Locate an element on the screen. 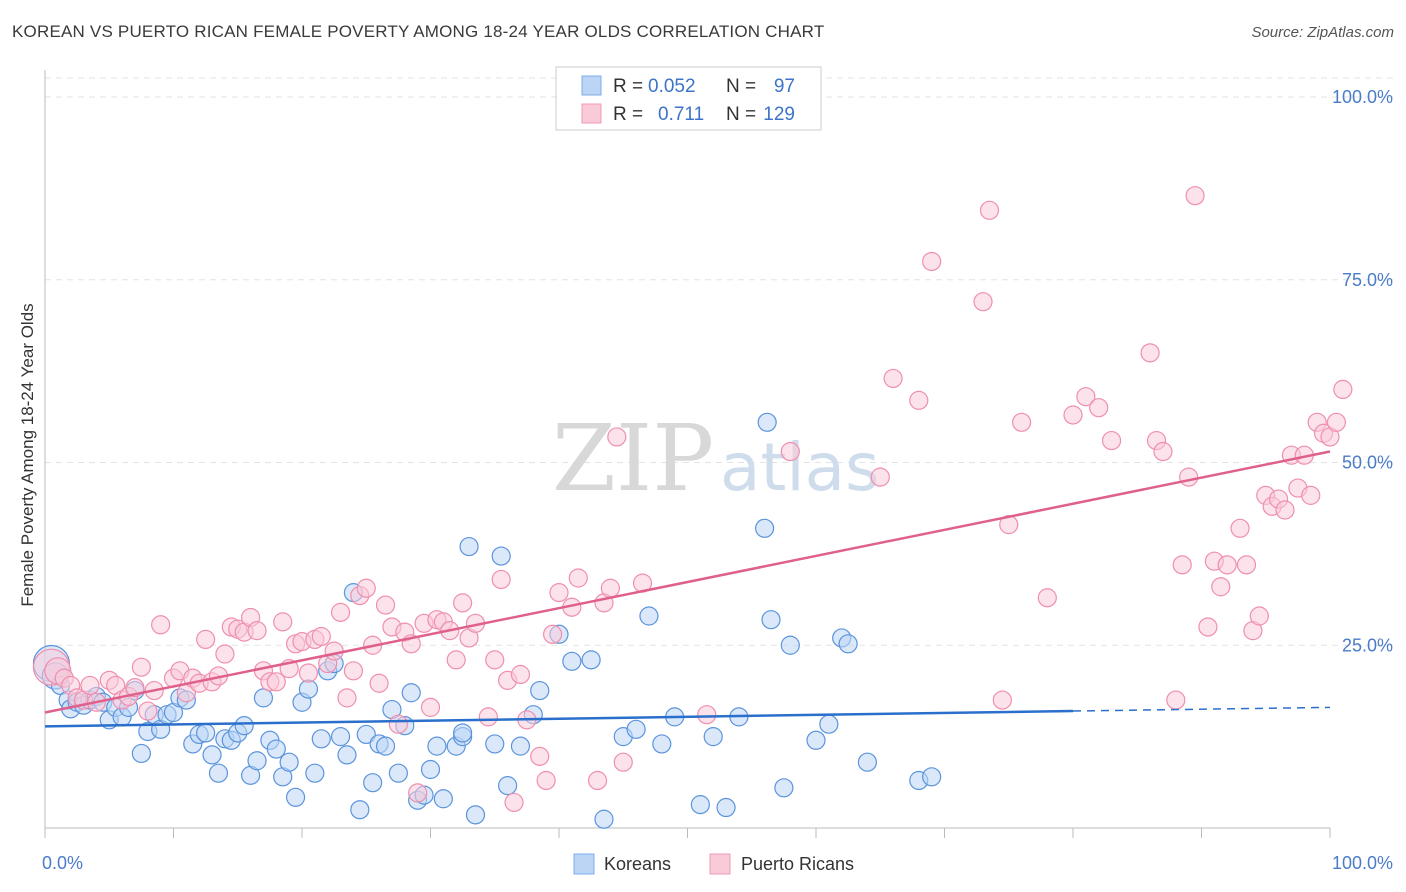  bottom-legend-swatch-puerto-ricans is located at coordinates (720, 864).